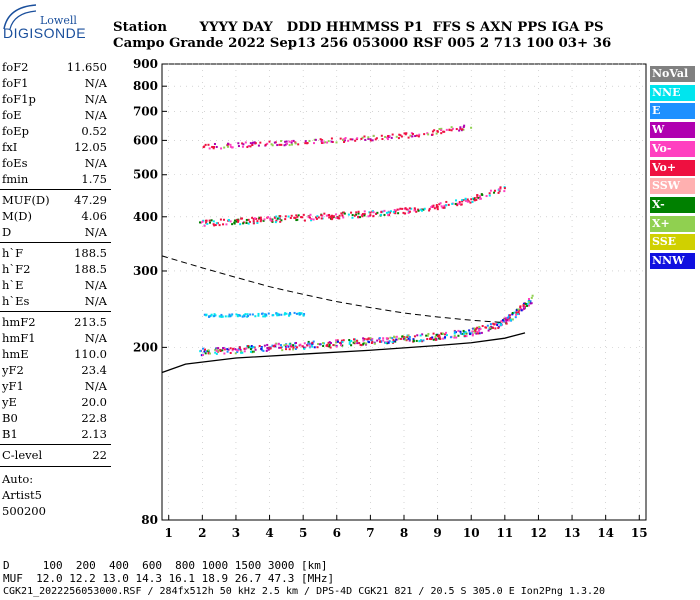 Image resolution: width=700 pixels, height=600 pixels. What do you see at coordinates (26, 200) in the screenshot?
I see `param-name: MUF(D)` at bounding box center [26, 200].